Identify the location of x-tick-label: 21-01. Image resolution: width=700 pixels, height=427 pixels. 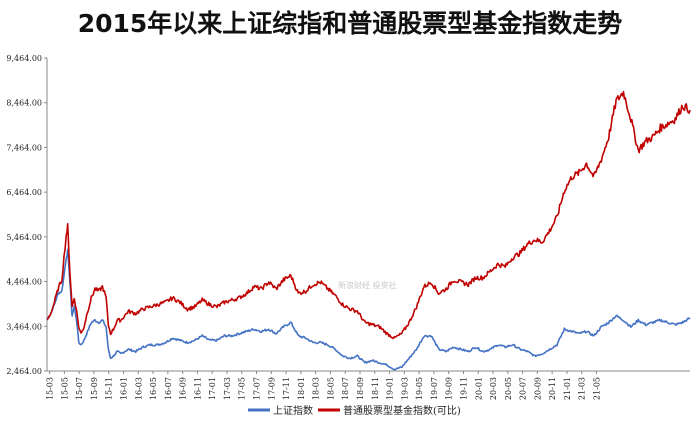
(567, 388).